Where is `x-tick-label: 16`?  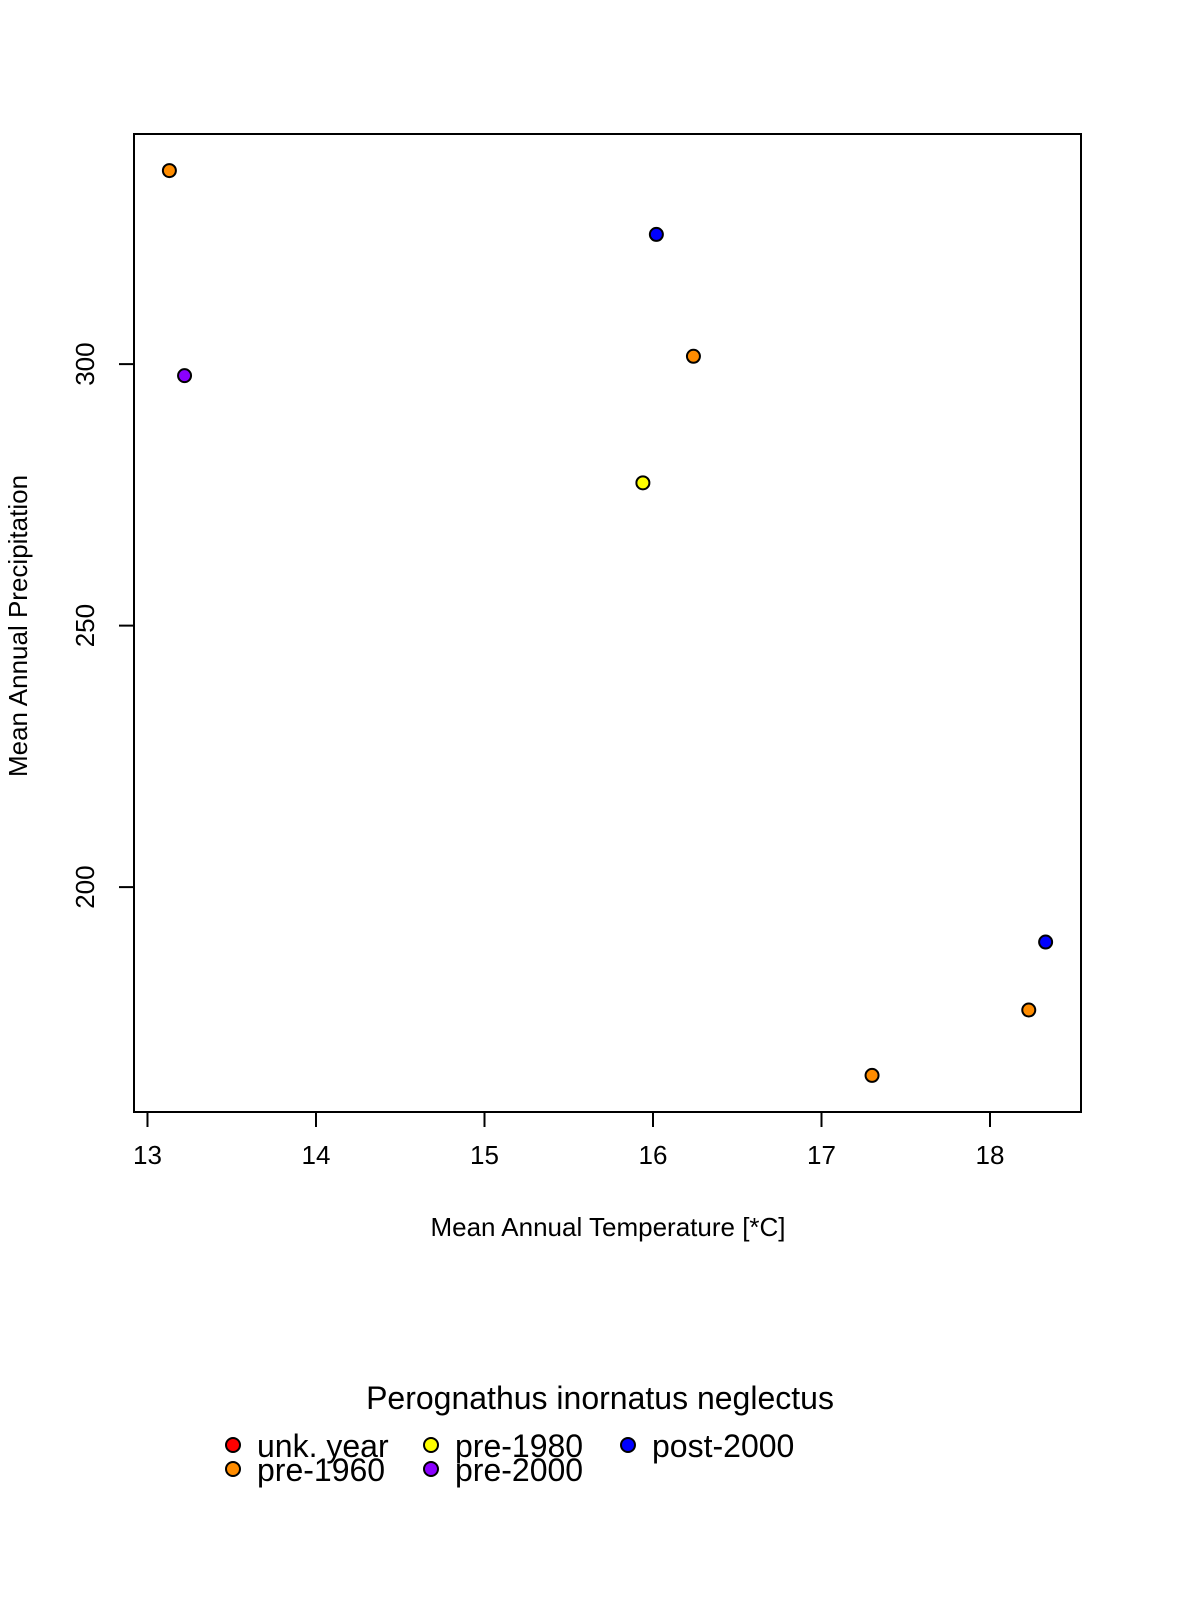 x-tick-label: 16 is located at coordinates (653, 1155).